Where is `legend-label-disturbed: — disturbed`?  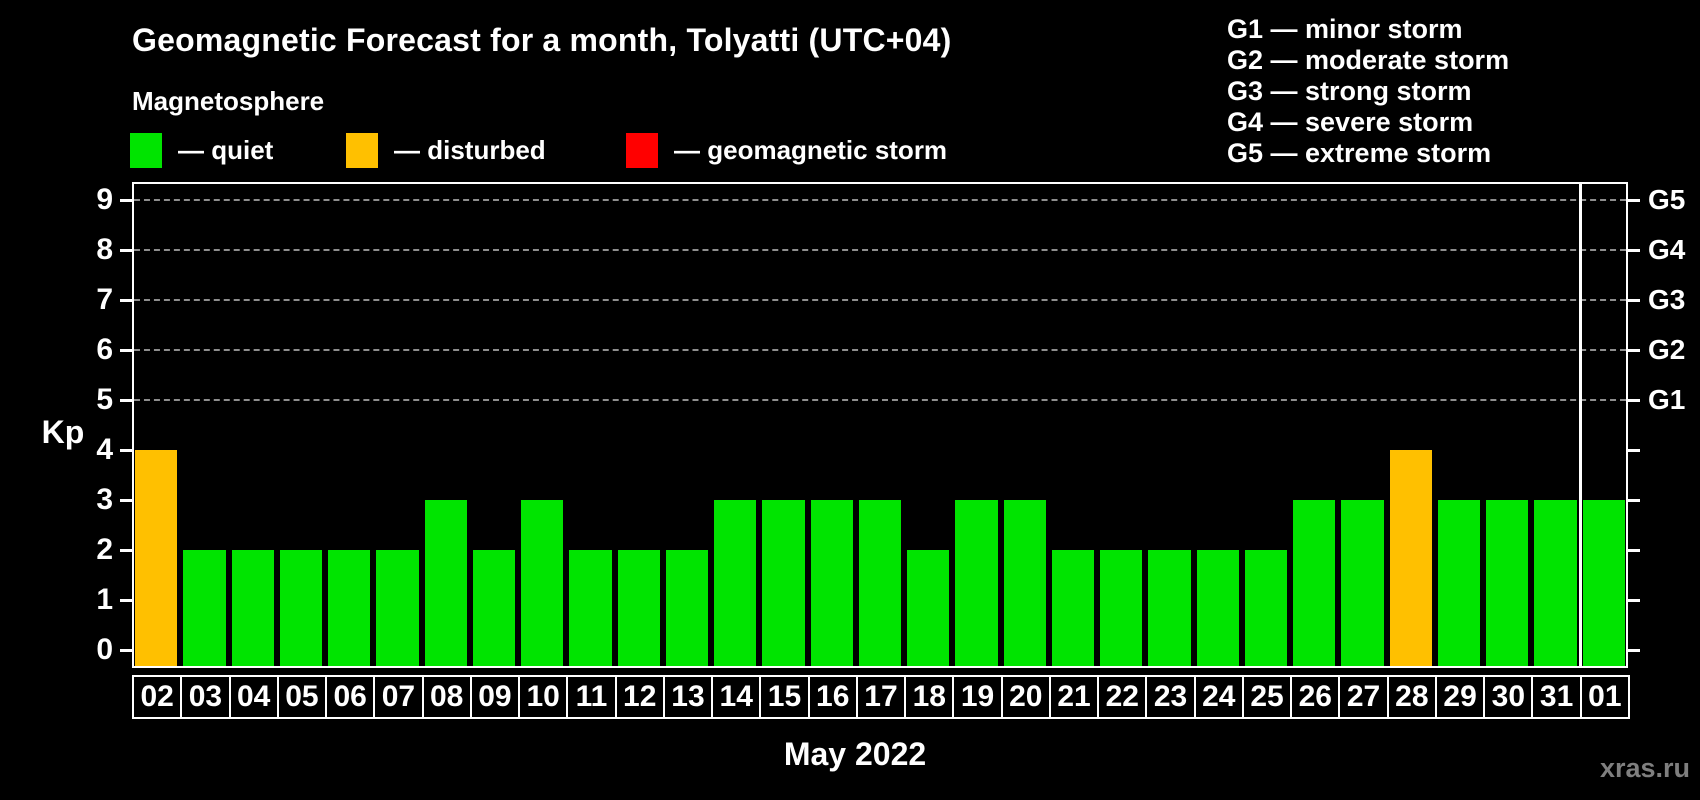 legend-label-disturbed: — disturbed is located at coordinates (470, 150).